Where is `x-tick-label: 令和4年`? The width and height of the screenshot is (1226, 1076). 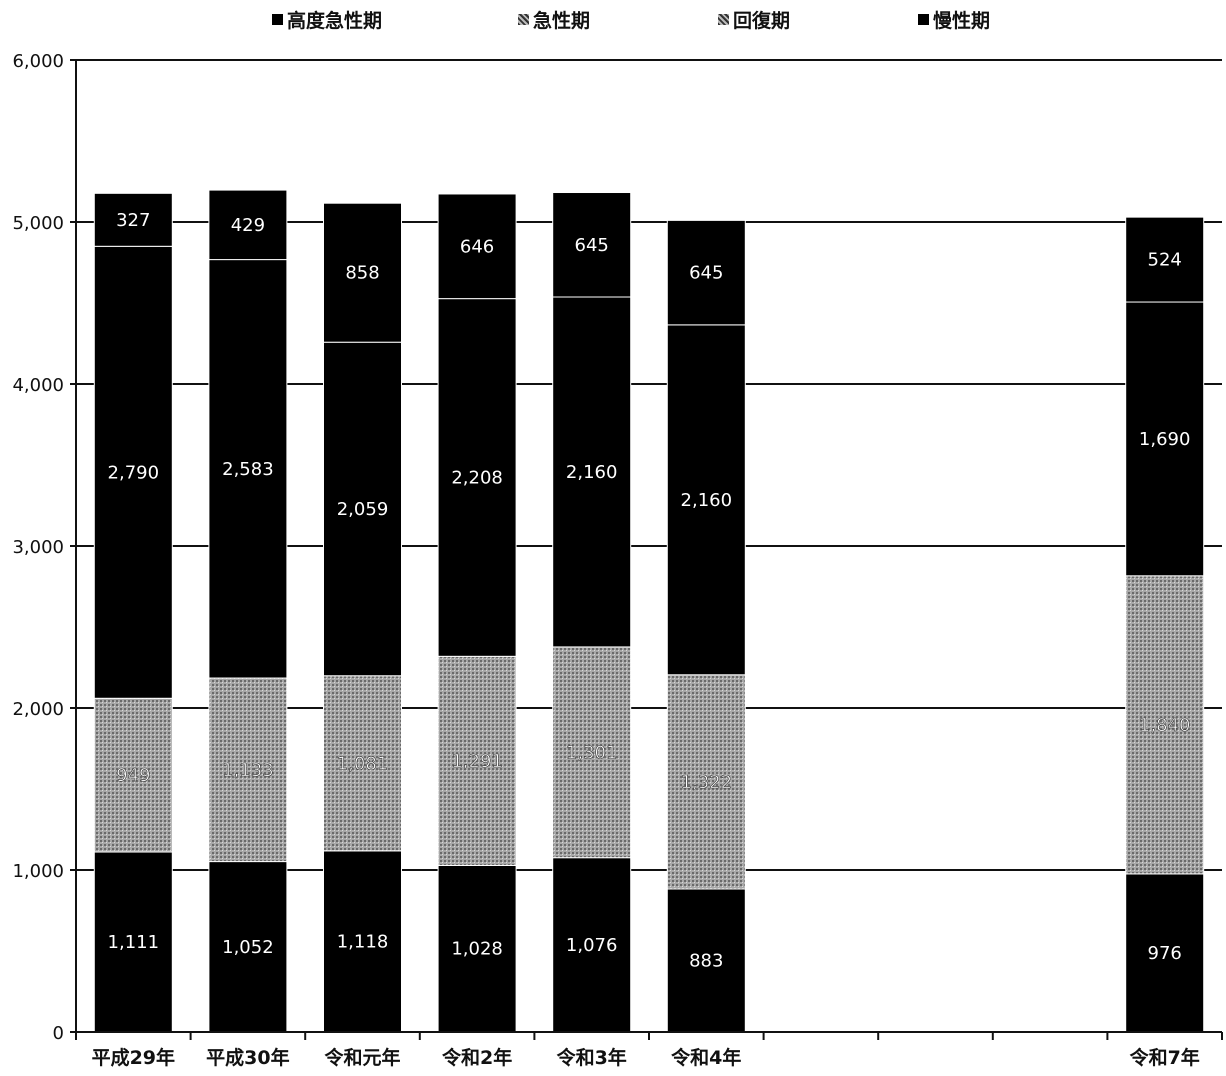 x-tick-label: 令和4年 is located at coordinates (706, 1057).